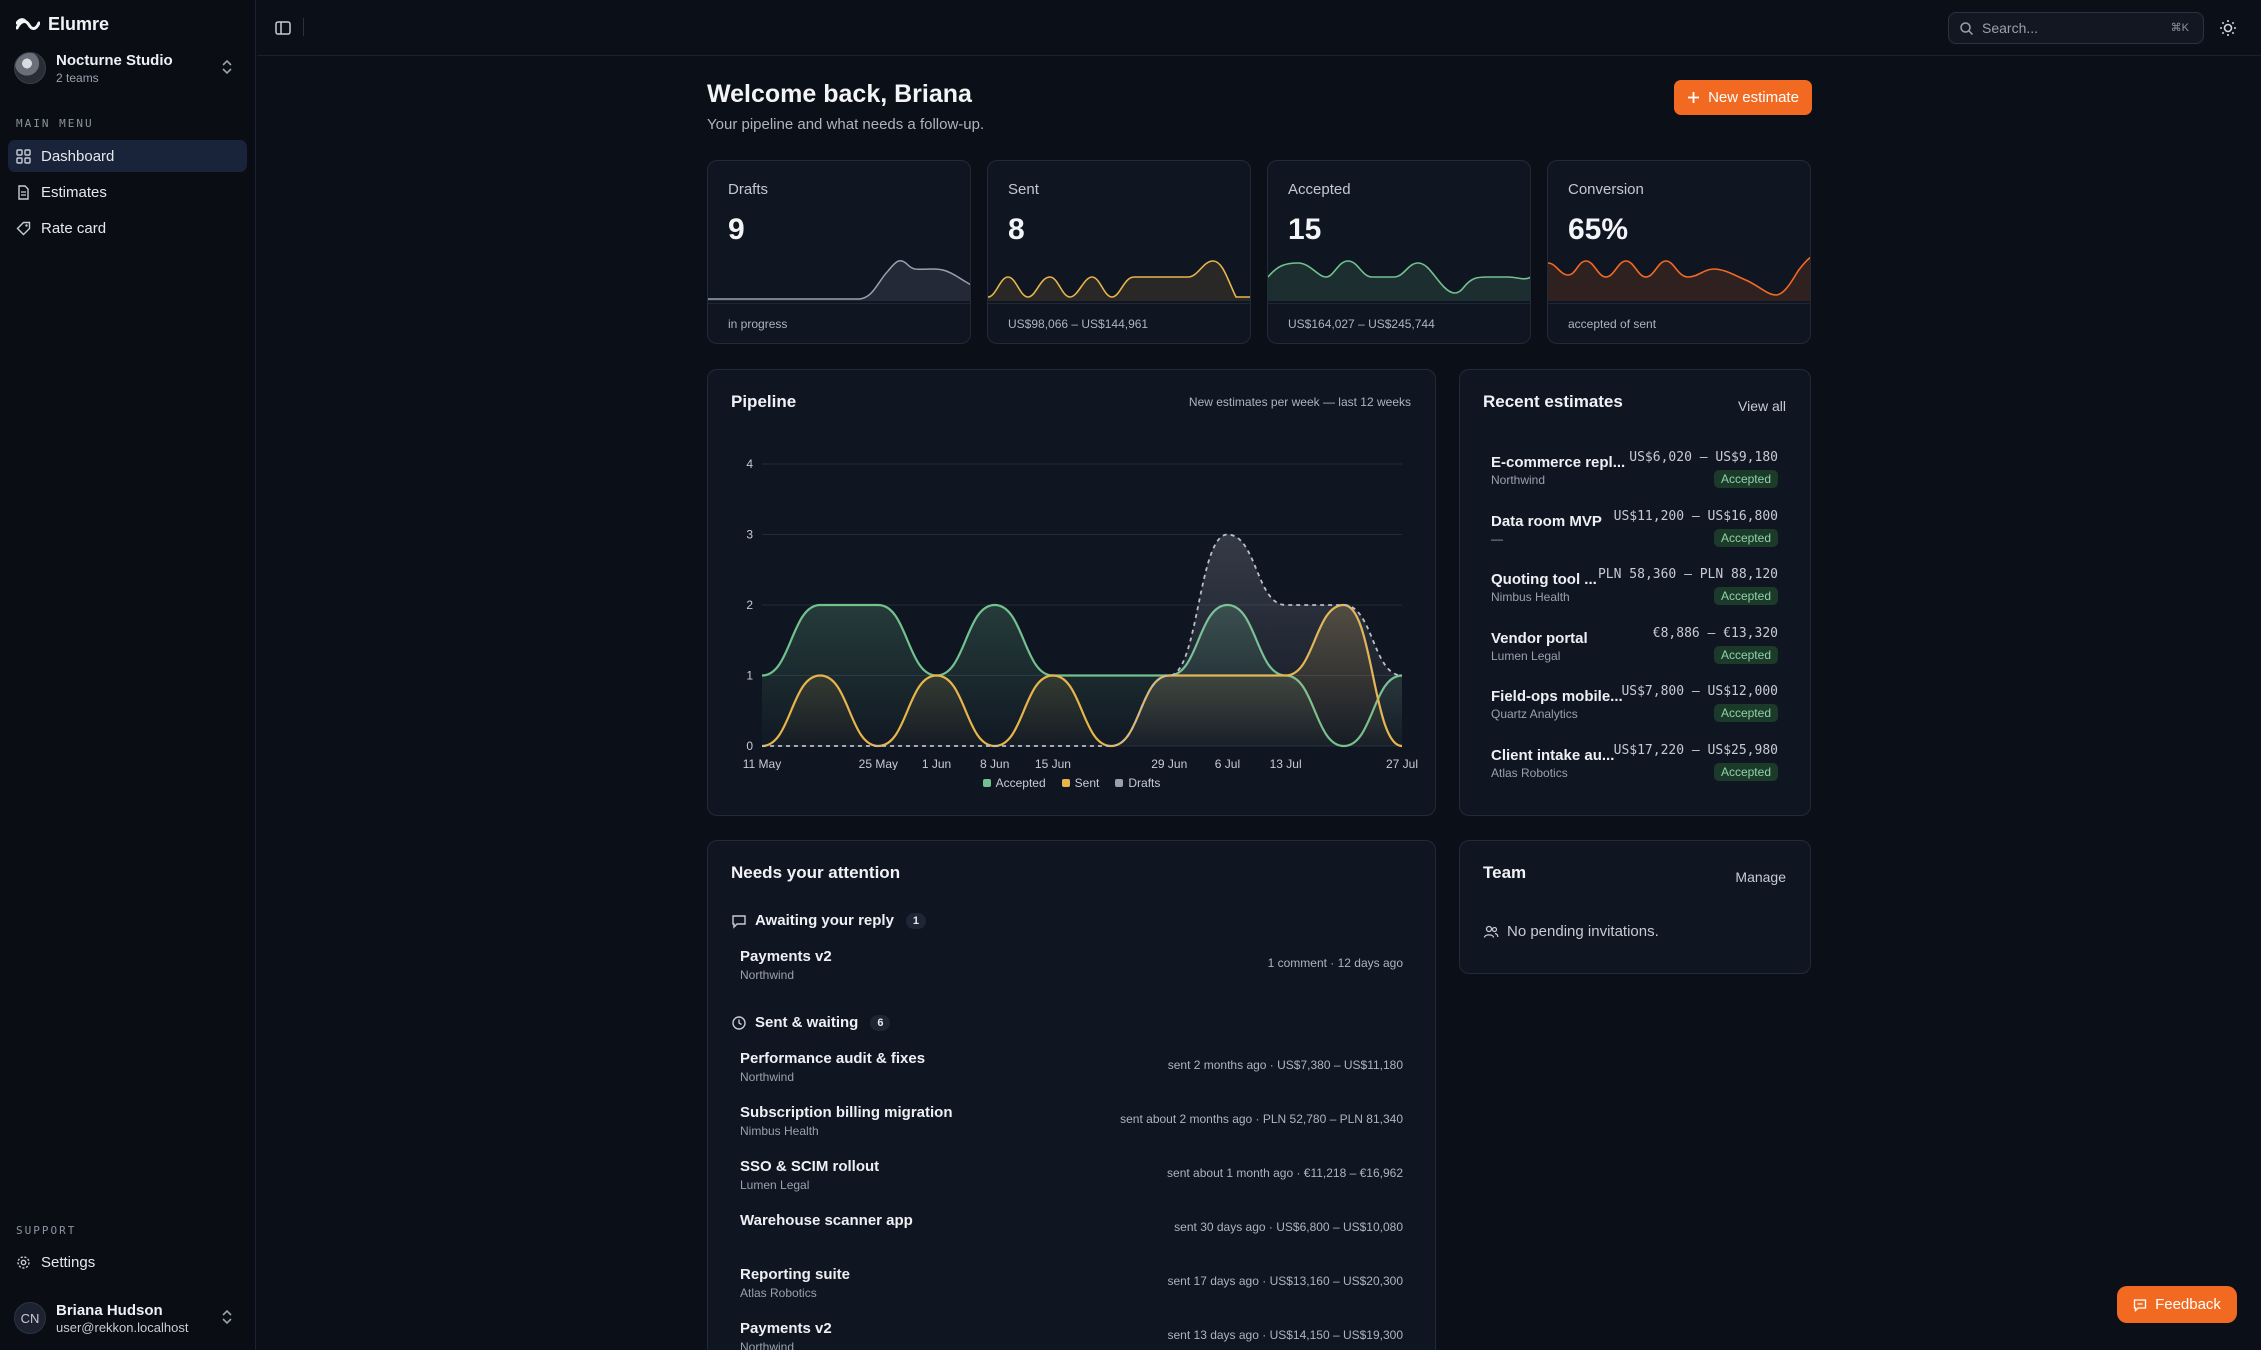 The height and width of the screenshot is (1350, 2261). What do you see at coordinates (30, 1318) in the screenshot?
I see `avatar: CN` at bounding box center [30, 1318].